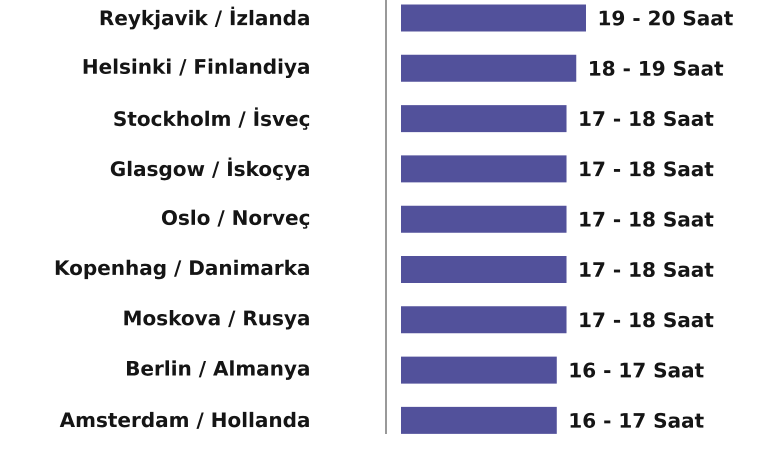 This screenshot has height=470, width=780. I want to click on y-tick-label: Oslo / Norveç, so click(236, 219).